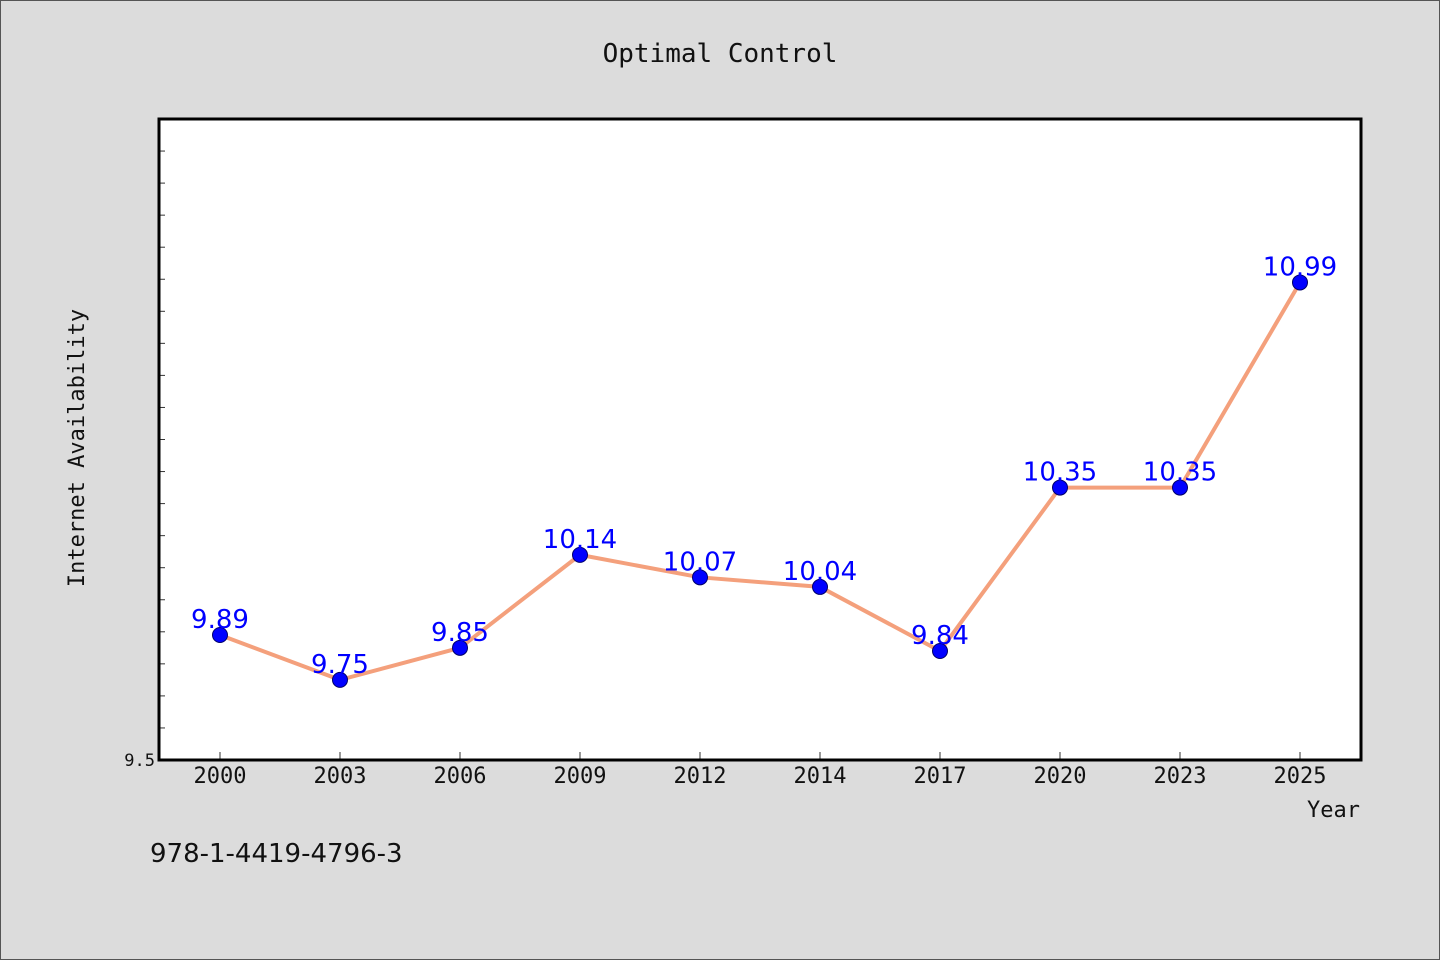  What do you see at coordinates (1060, 776) in the screenshot?
I see `x-tick-label: 2020` at bounding box center [1060, 776].